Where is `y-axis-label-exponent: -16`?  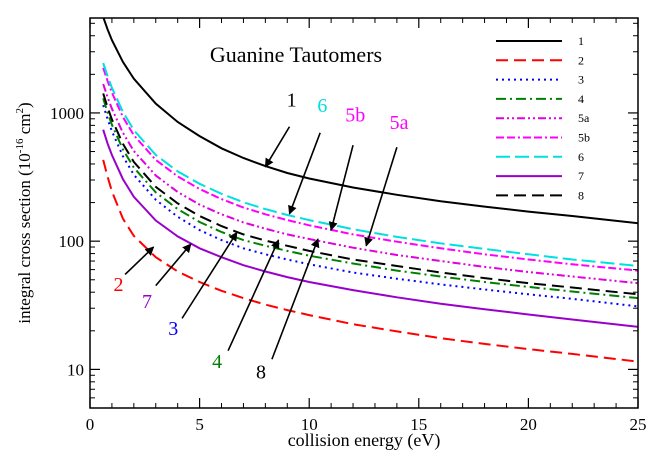
y-axis-label-exponent: -16 is located at coordinates (20, 145).